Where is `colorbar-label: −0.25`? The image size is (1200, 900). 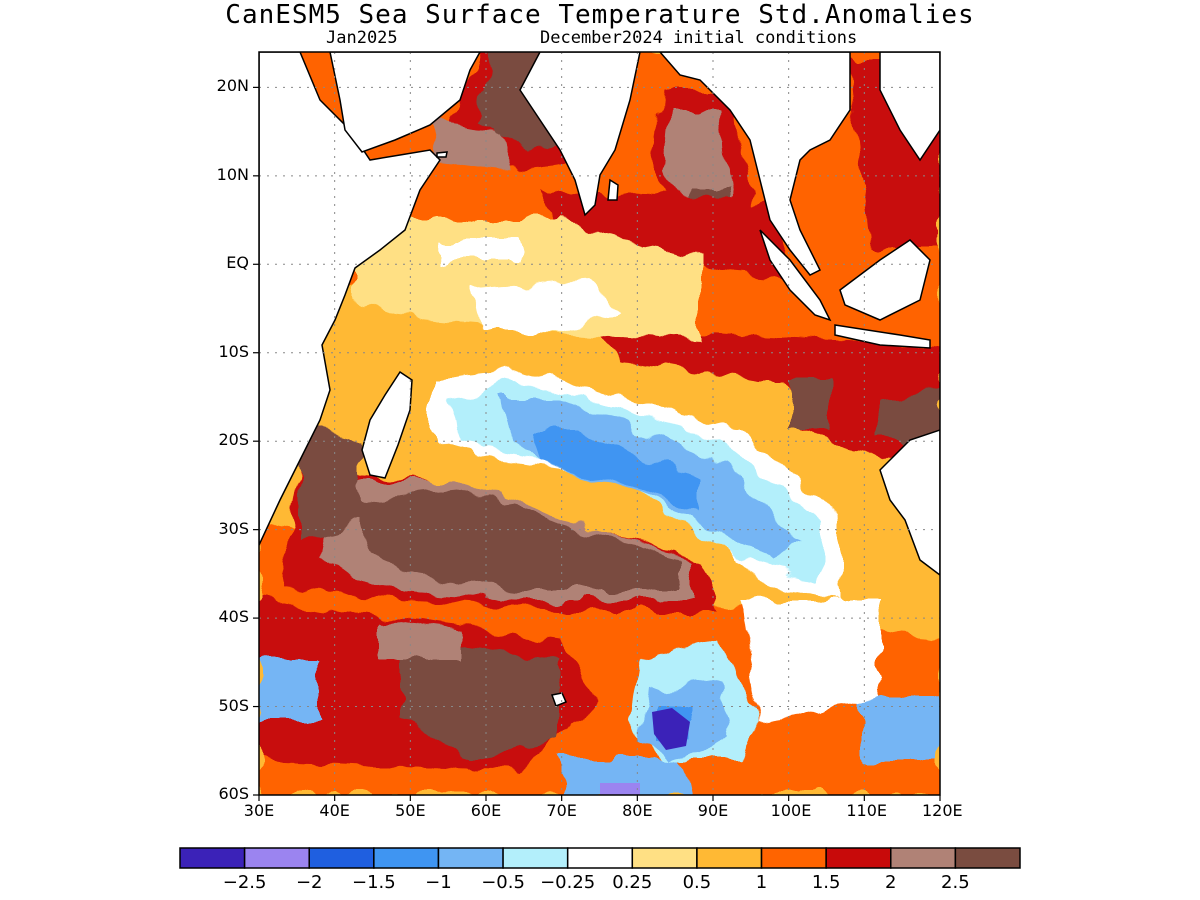 colorbar-label: −0.25 is located at coordinates (568, 882).